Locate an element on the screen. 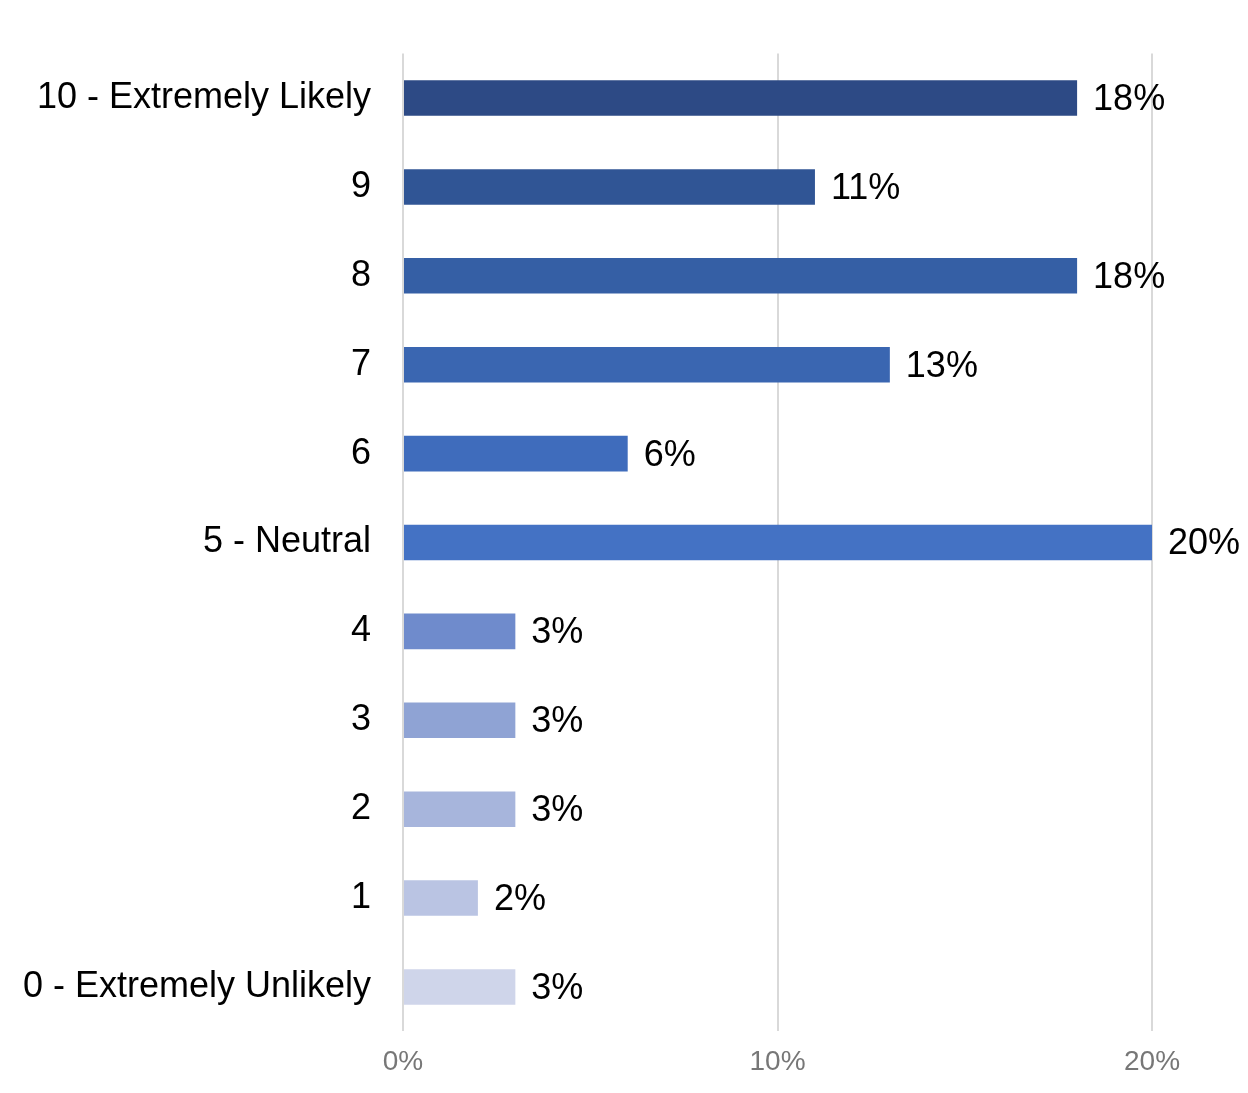 This screenshot has width=1248, height=1093. data-label: 6% is located at coordinates (669, 453).